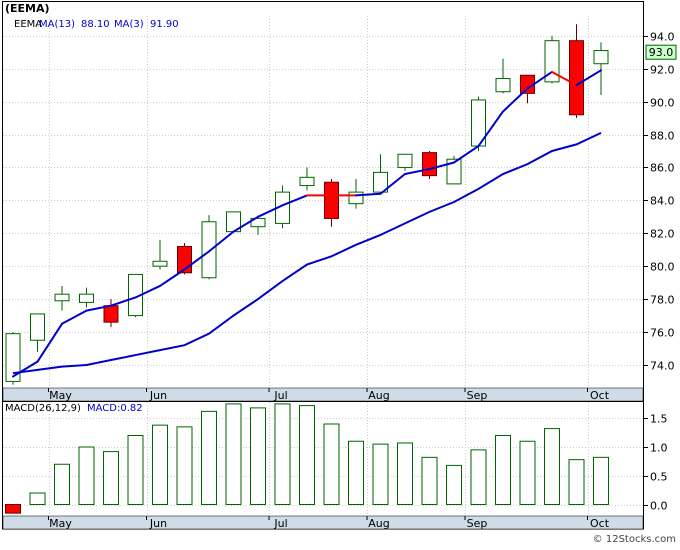 Image resolution: width=680 pixels, height=550 pixels. What do you see at coordinates (323, 394) in the screenshot?
I see `price-x-axis-band` at bounding box center [323, 394].